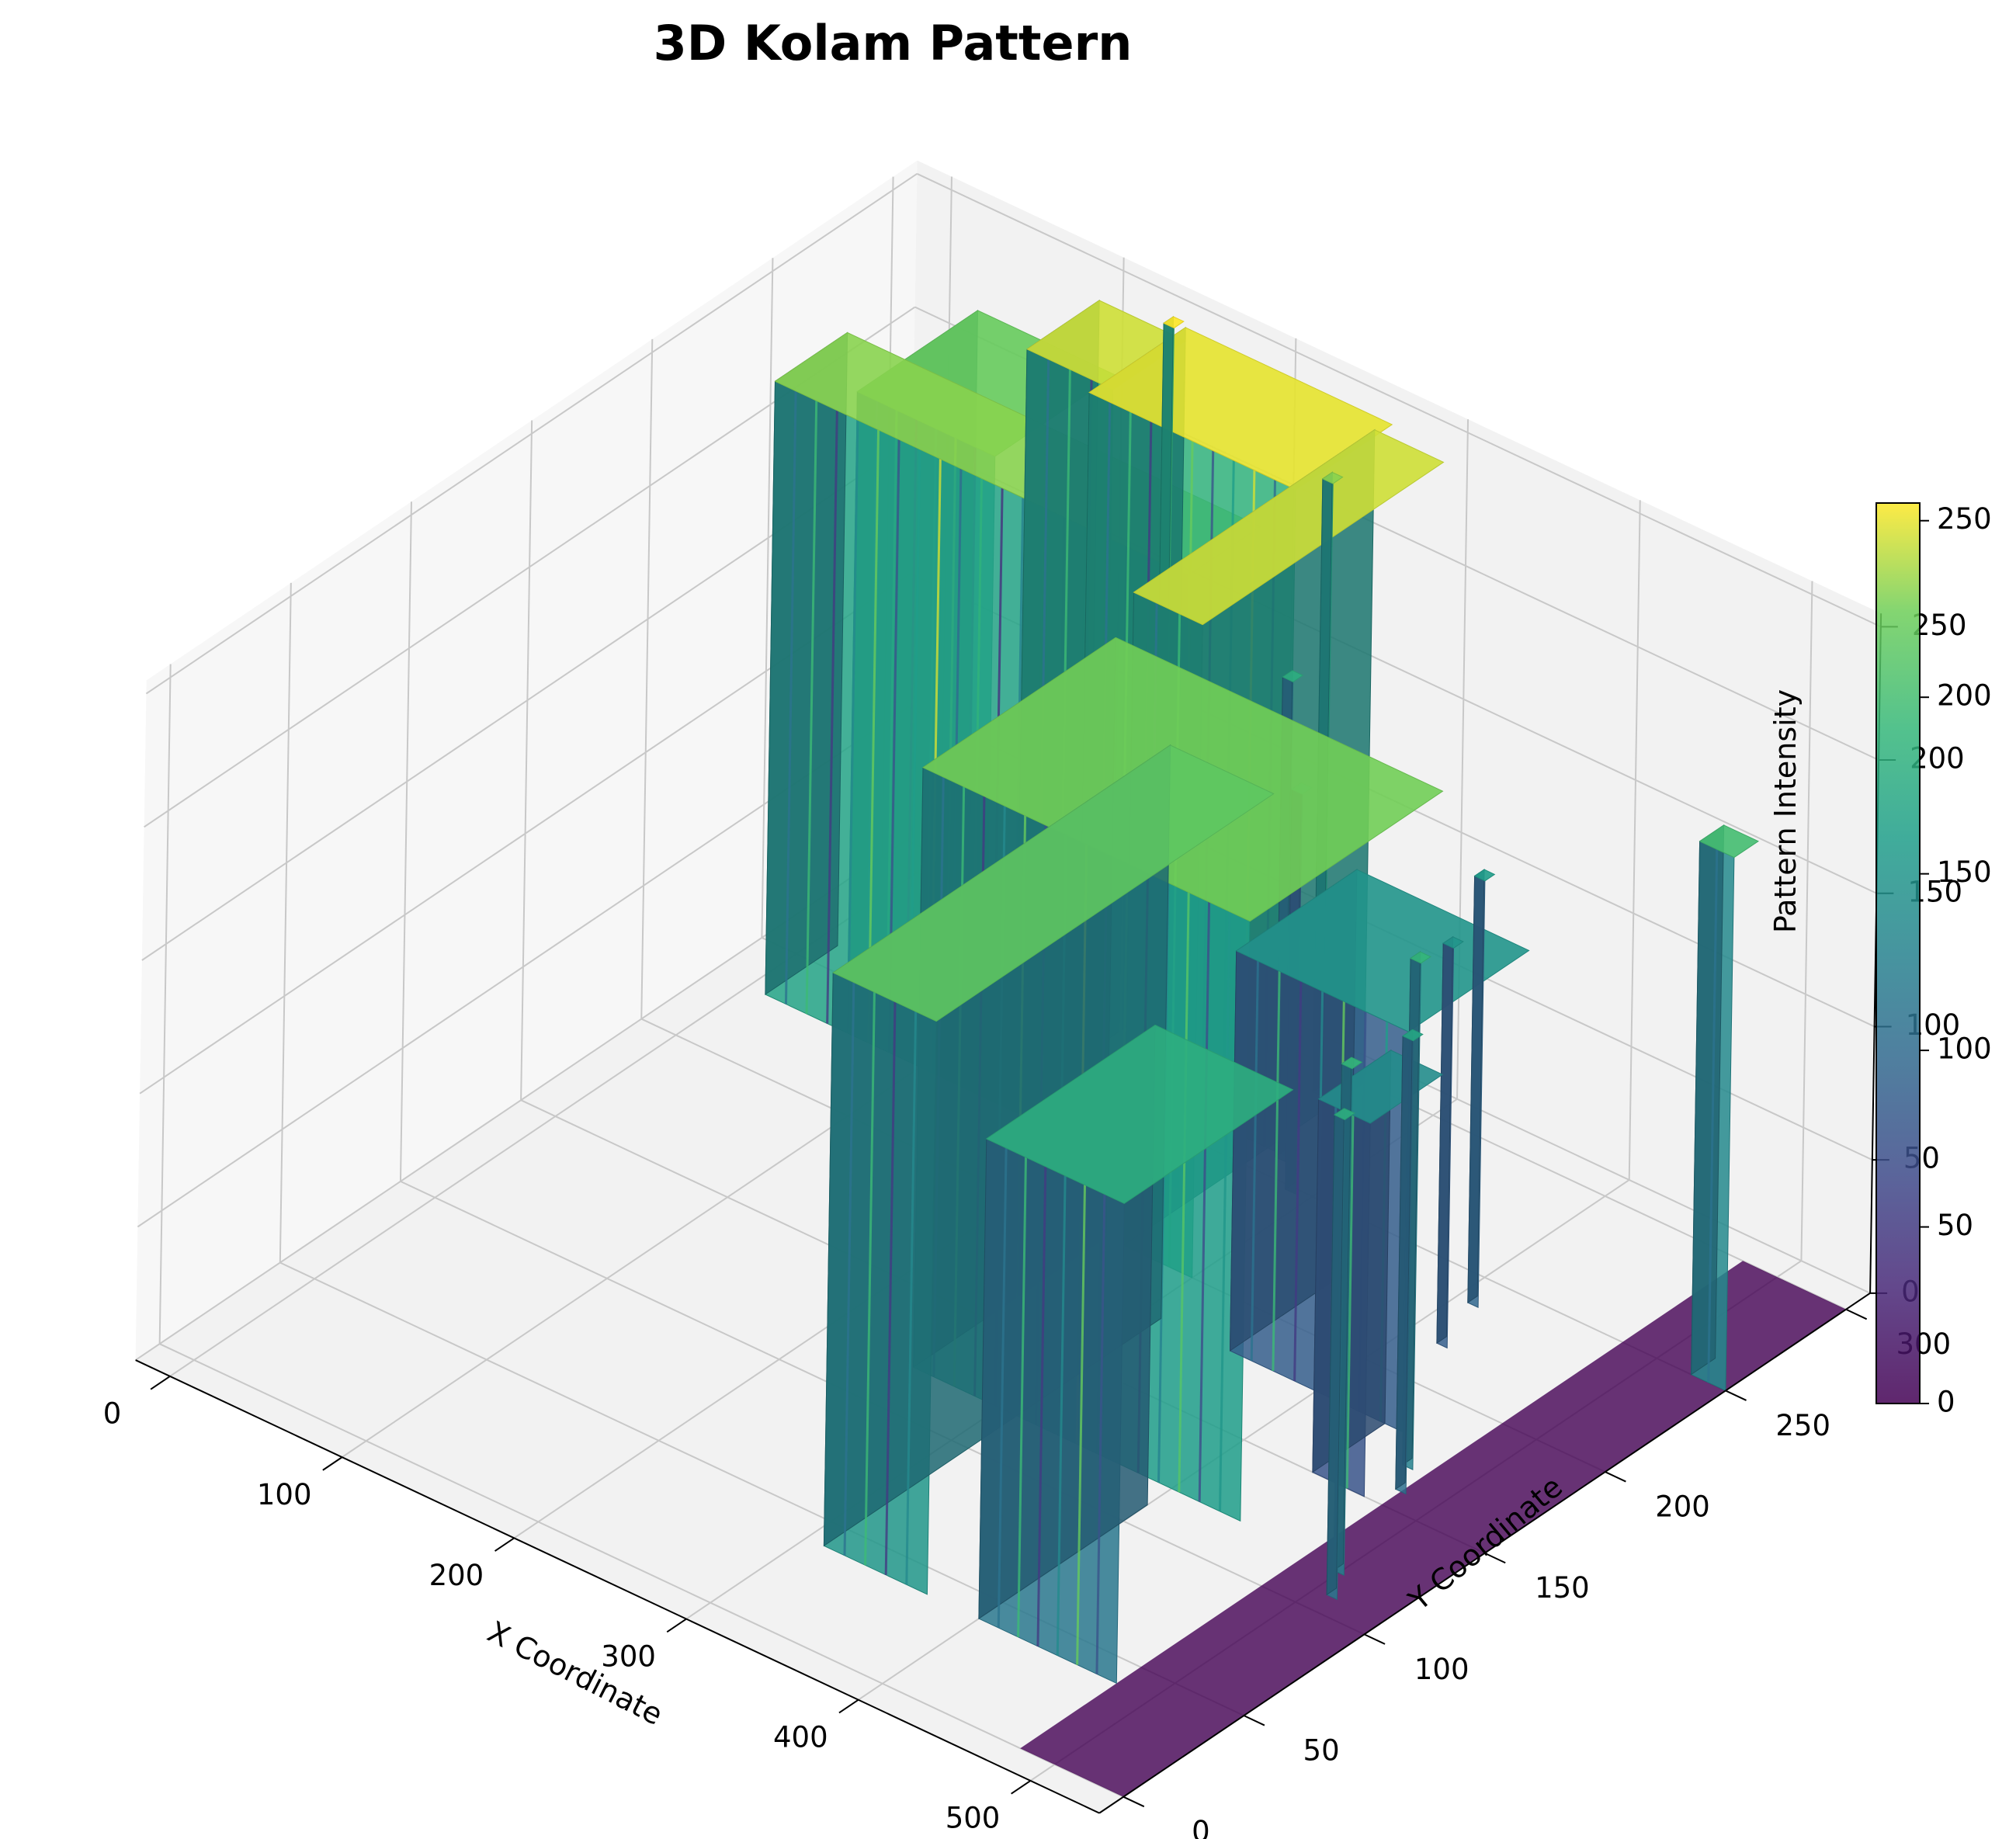 This screenshot has height=1839, width=2016. What do you see at coordinates (1399, 400) in the screenshot?
I see `grid-z-back` at bounding box center [1399, 400].